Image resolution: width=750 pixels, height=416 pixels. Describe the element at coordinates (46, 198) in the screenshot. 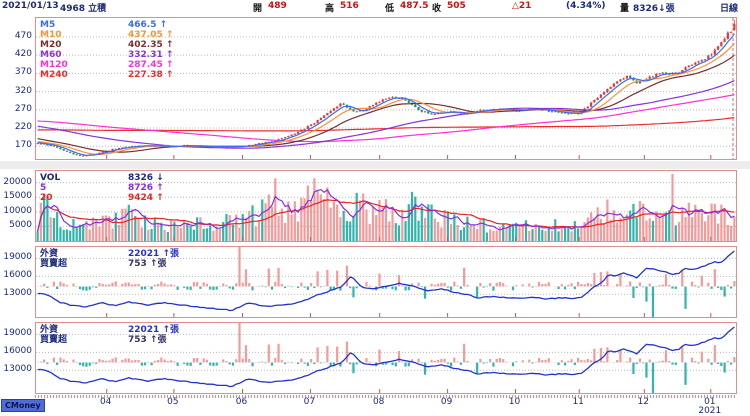

I see `vol-label: 20` at that location.